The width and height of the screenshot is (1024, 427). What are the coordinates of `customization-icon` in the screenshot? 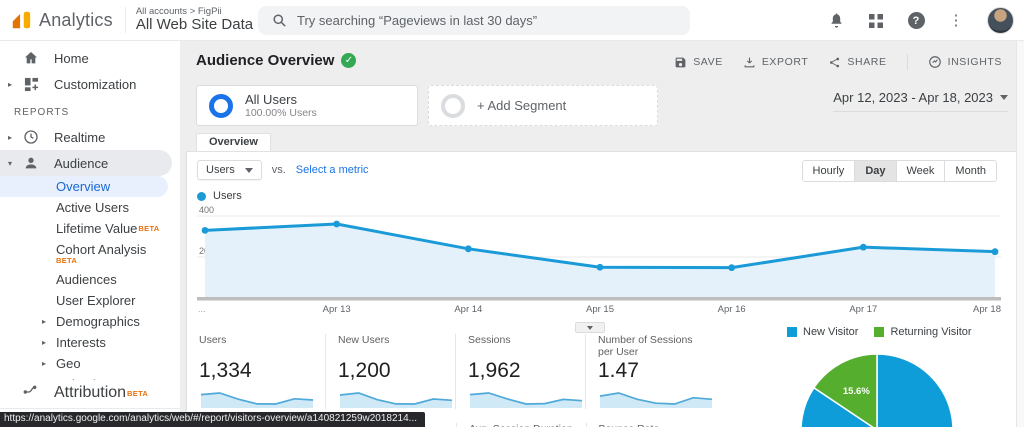 It's located at (31, 84).